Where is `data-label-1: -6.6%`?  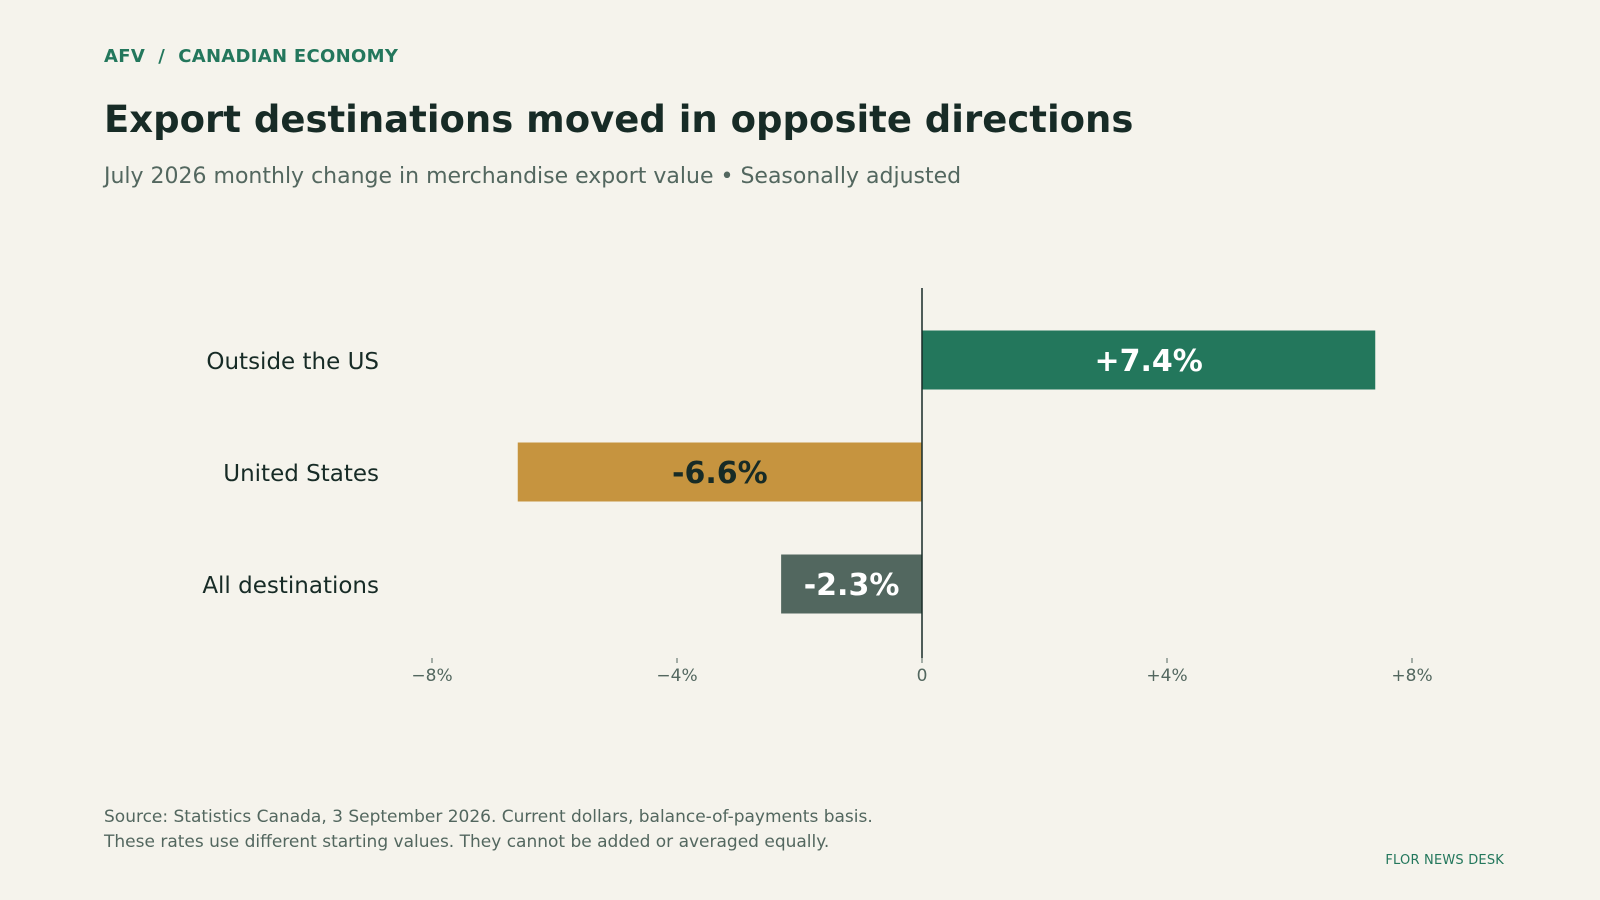 data-label-1: -6.6% is located at coordinates (720, 473).